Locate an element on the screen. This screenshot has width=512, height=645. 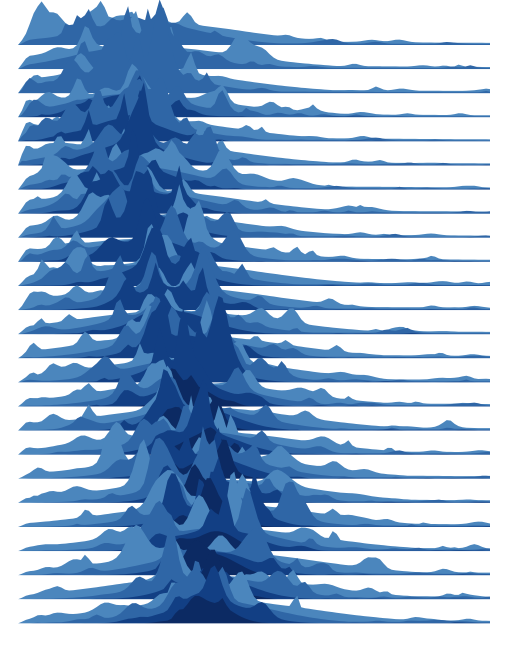
ridge-11-dark-area is located at coordinates (254, 256).